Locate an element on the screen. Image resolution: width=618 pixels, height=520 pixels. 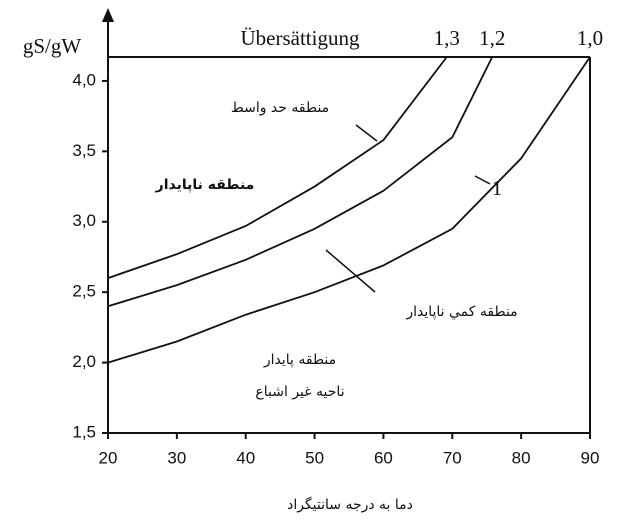
chart-title: Übersättigung is located at coordinates (300, 38).